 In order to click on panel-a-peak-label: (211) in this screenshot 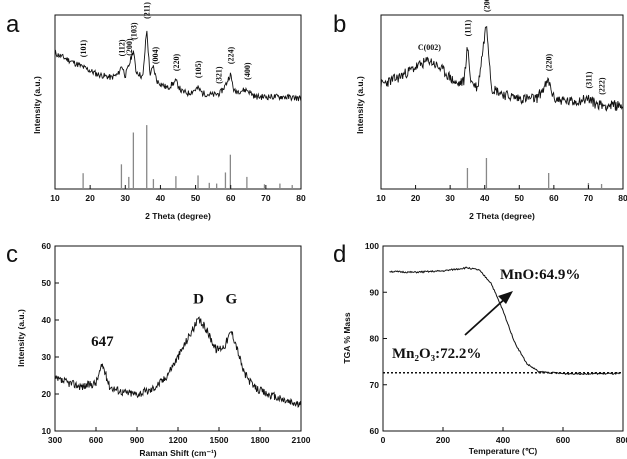, I will do `click(147, 10)`.